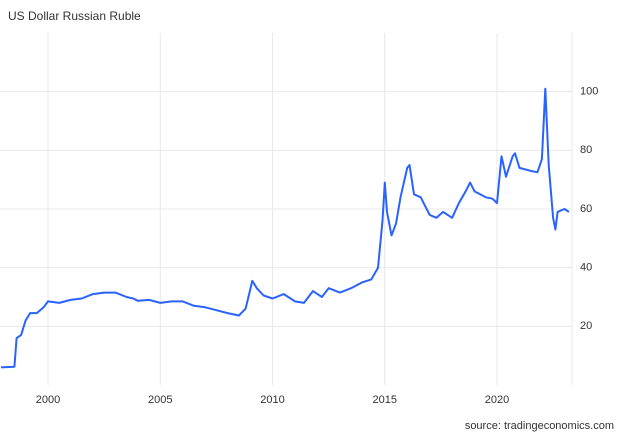 Image resolution: width=624 pixels, height=438 pixels. Describe the element at coordinates (589, 92) in the screenshot. I see `y-tick-label: 100` at that location.